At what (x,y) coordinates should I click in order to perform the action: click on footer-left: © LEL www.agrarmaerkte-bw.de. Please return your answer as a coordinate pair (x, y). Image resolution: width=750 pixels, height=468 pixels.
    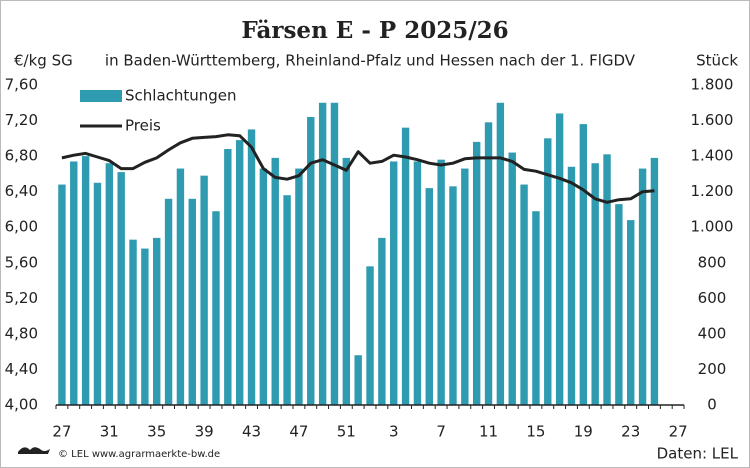
    Looking at the image, I should click on (139, 454).